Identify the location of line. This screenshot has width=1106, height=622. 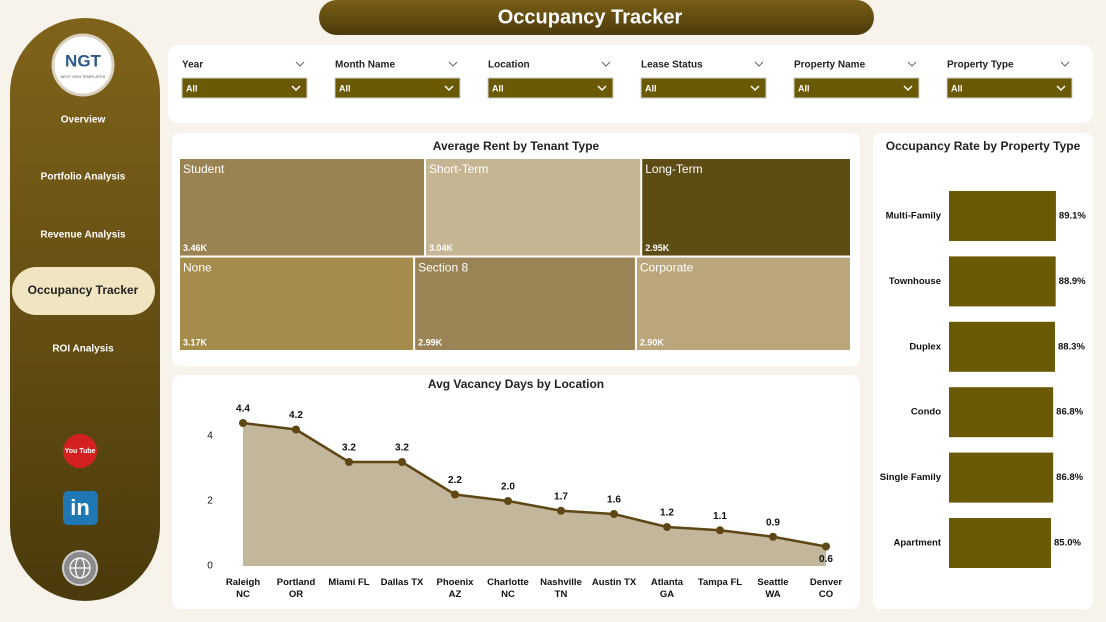
(534, 484).